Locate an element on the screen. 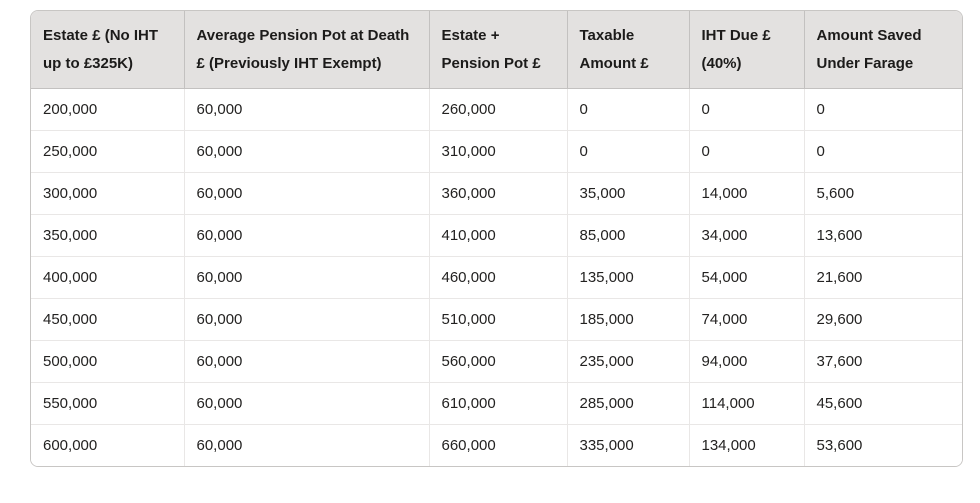  cell-amount-saved: 53,600 is located at coordinates (882, 445).